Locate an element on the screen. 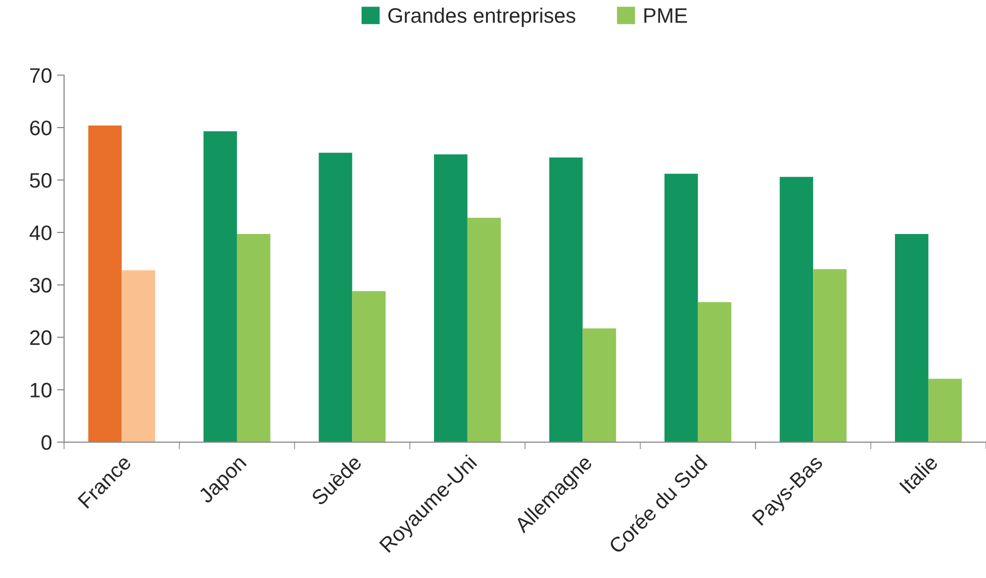 The image size is (986, 578). y-tick-label: 0 is located at coordinates (47, 442).